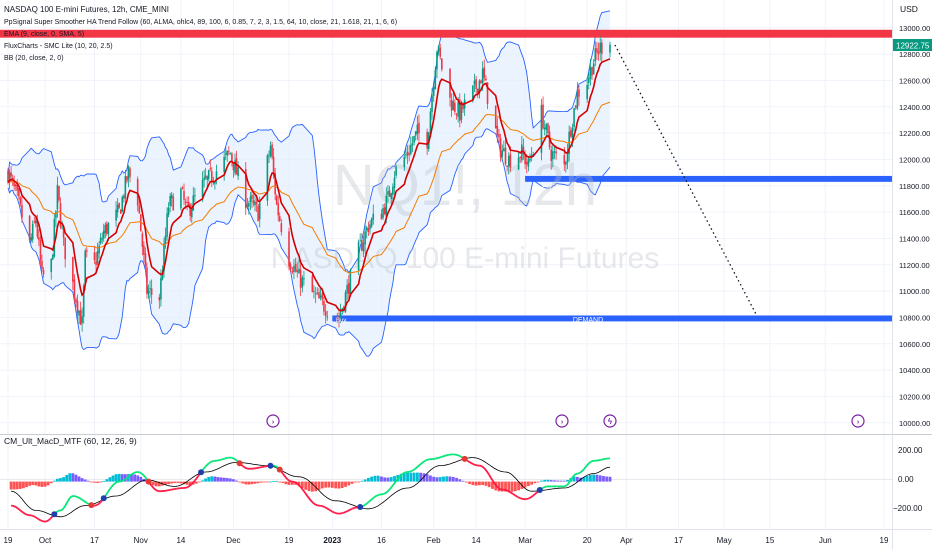 This screenshot has width=932, height=555. I want to click on price-axis-tick: 11400.00, so click(914, 238).